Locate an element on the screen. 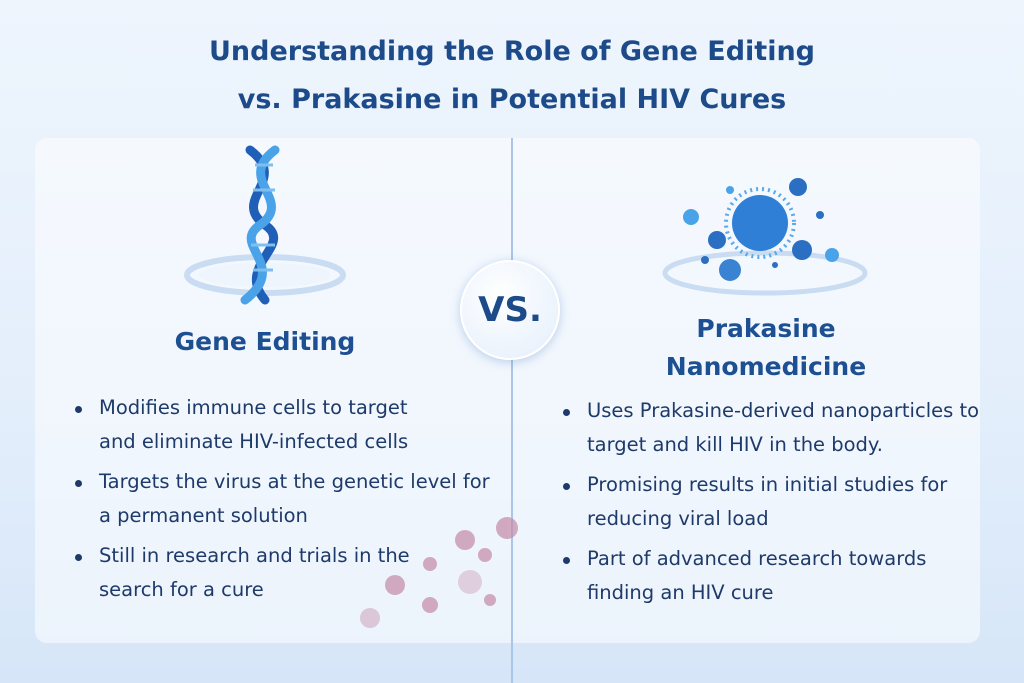 This screenshot has width=1024, height=683. gene-editing-heading: Gene Editing is located at coordinates (265, 341).